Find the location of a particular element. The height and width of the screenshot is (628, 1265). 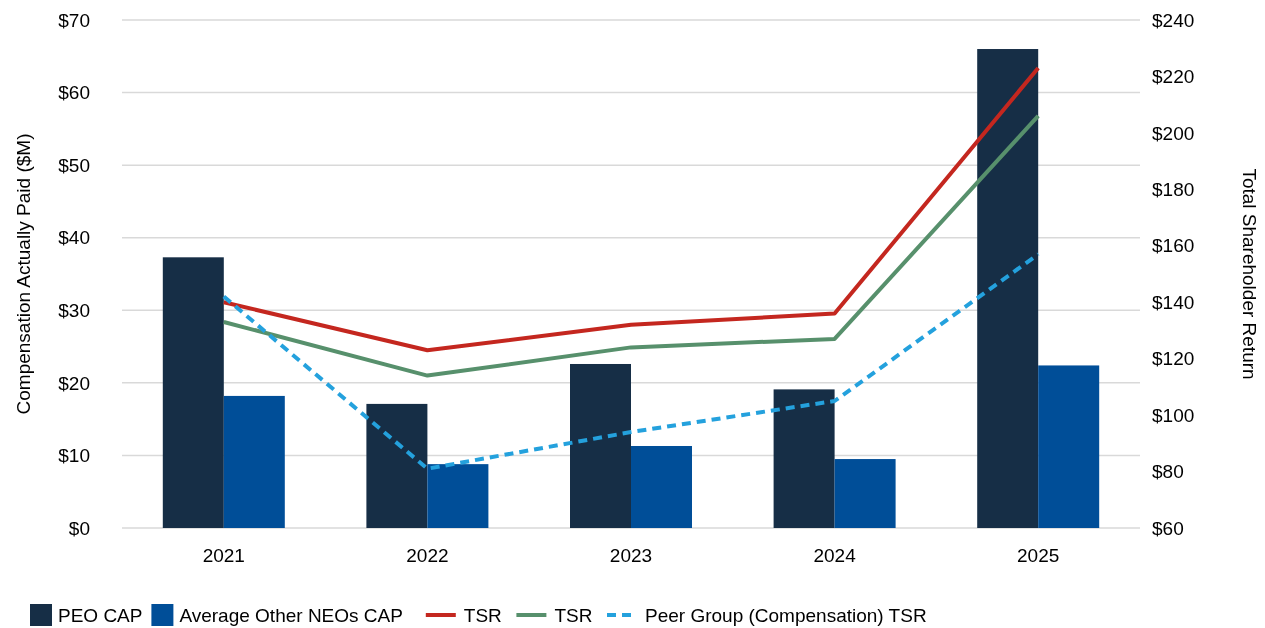

y2-axis-title: Total Shareholder Return is located at coordinates (1249, 274).